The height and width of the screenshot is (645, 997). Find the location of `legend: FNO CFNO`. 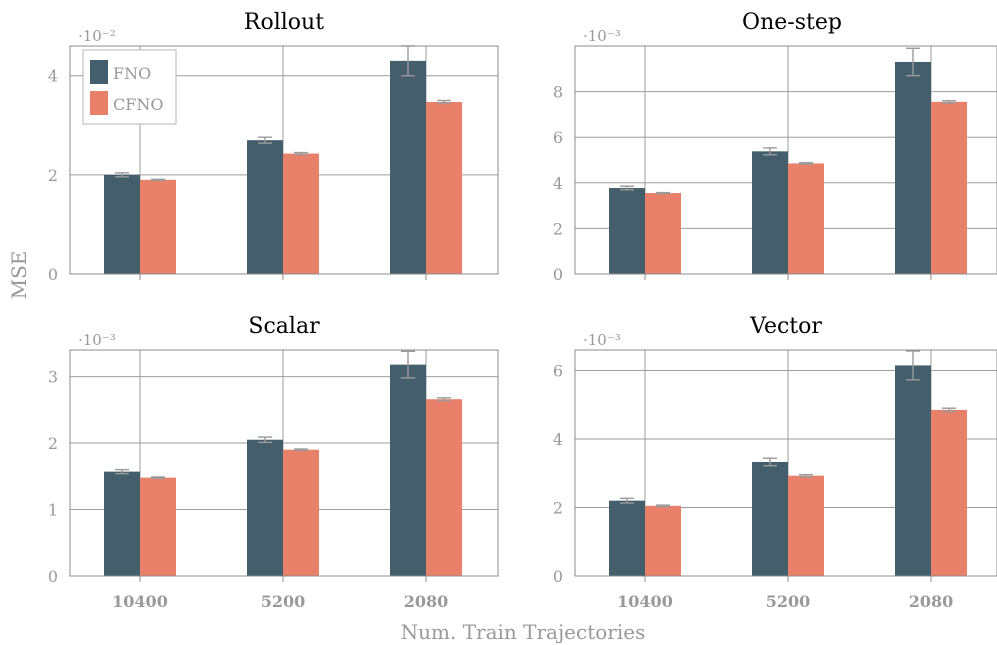

legend: FNO CFNO is located at coordinates (129, 87).